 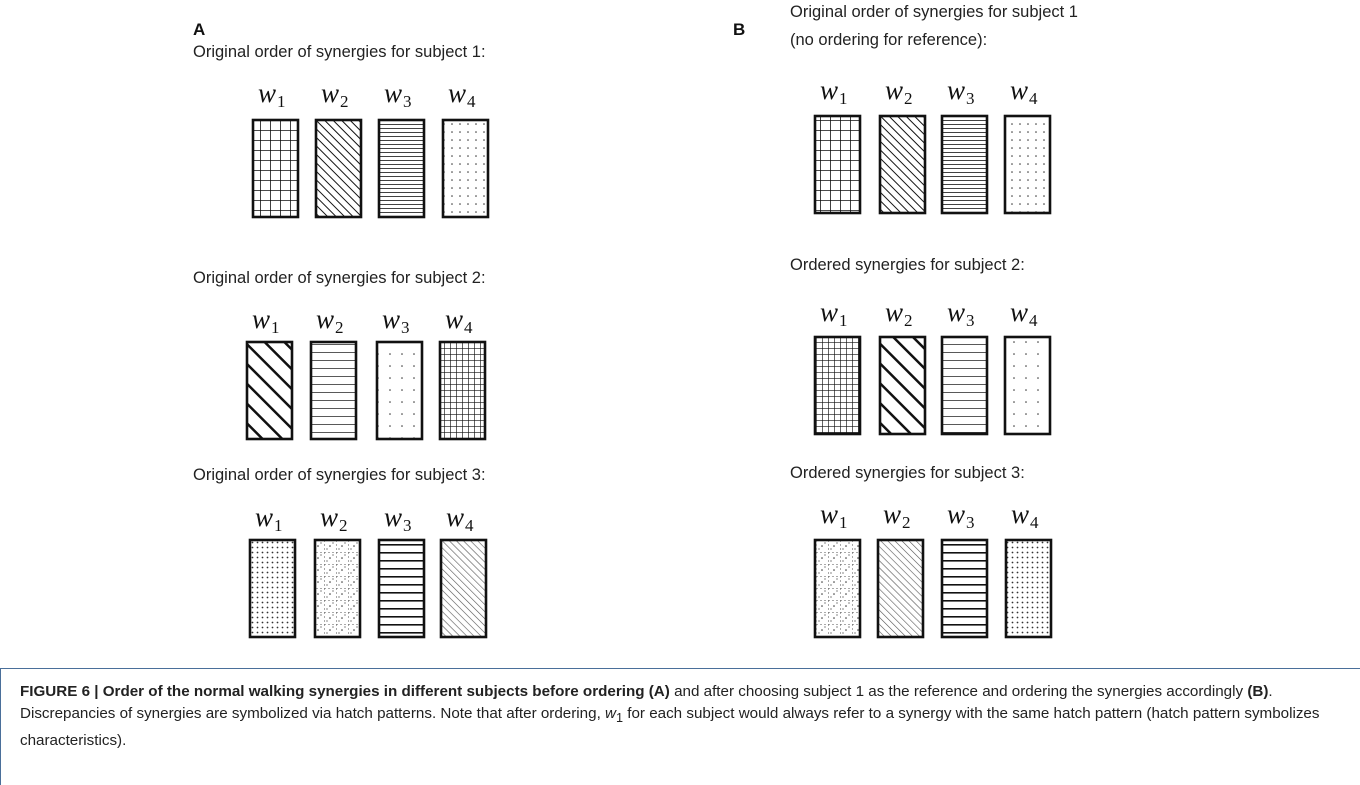 I want to click on caption-bold: (B), so click(x=1258, y=691).